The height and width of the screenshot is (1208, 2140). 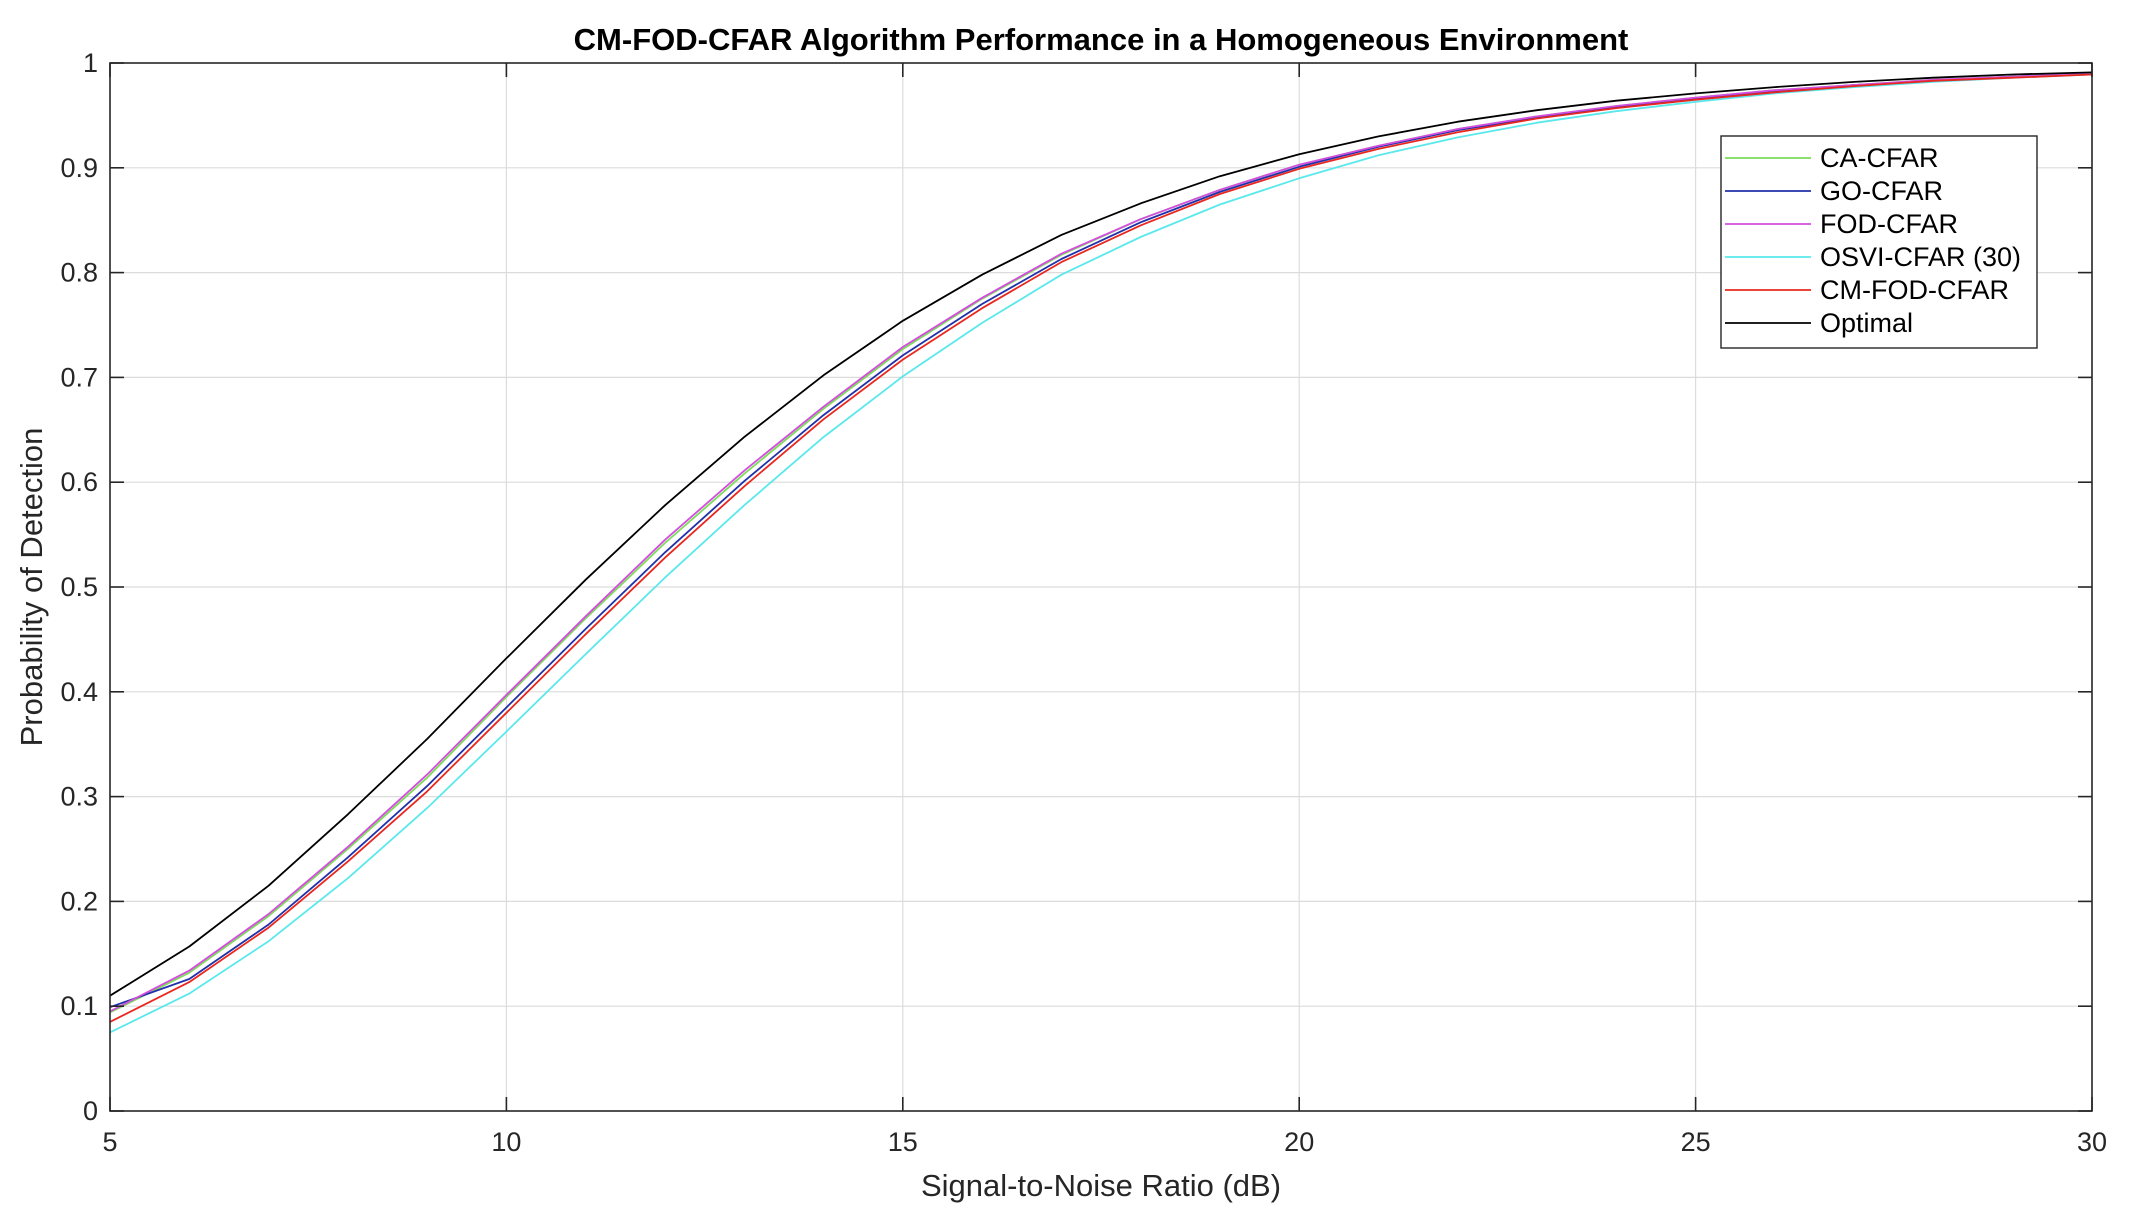 What do you see at coordinates (1881, 191) in the screenshot?
I see `legend-label-go-cfar: GO-CFAR` at bounding box center [1881, 191].